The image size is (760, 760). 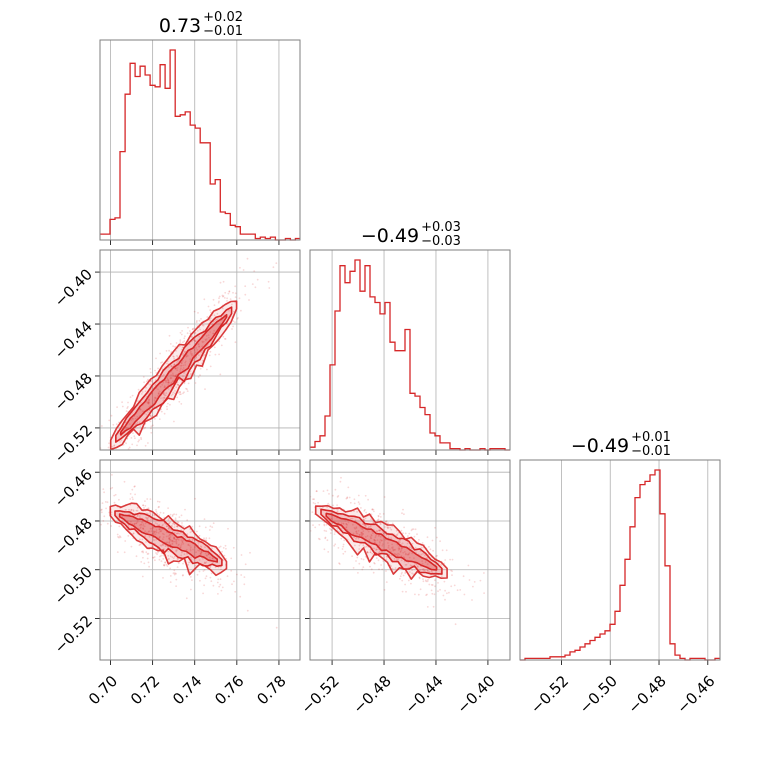 What do you see at coordinates (73, 287) in the screenshot?
I see `y-tick-label: −0.40` at bounding box center [73, 287].